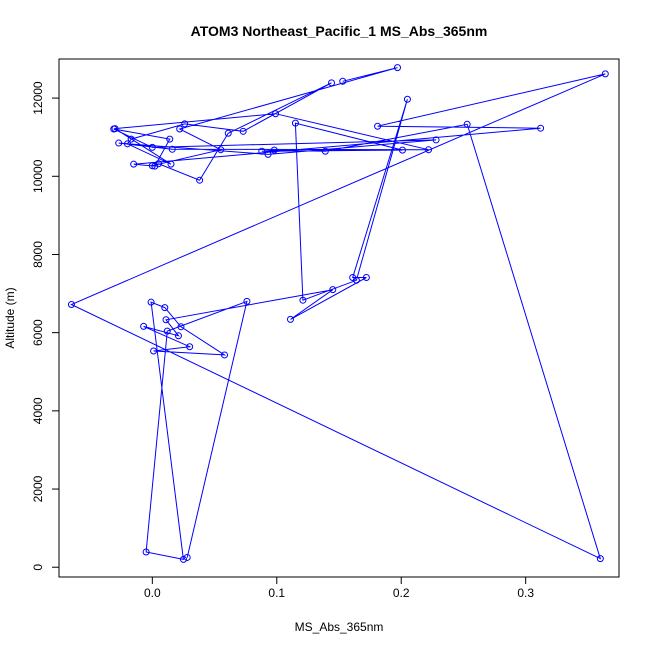  Describe the element at coordinates (339, 588) in the screenshot. I see `x-axis: 0.0 0.1 0.2 0.3` at that location.